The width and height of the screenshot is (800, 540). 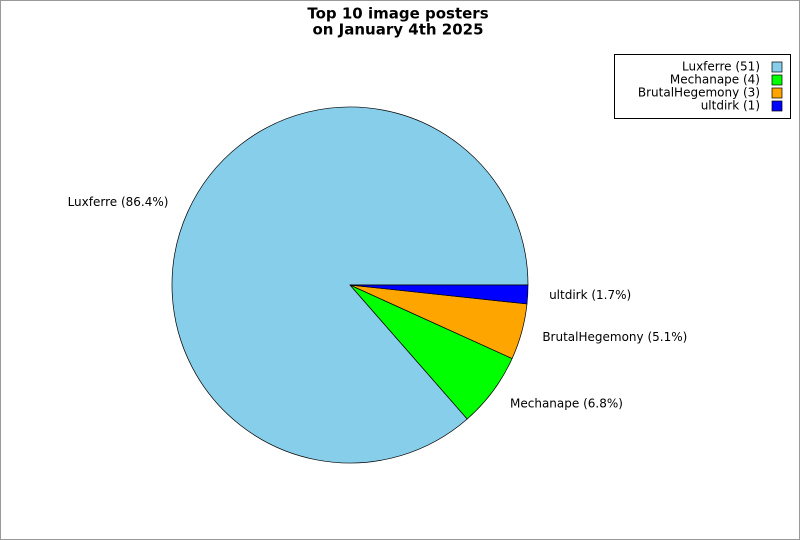 What do you see at coordinates (566, 403) in the screenshot?
I see `slice-label: Mechanape (6.8%)` at bounding box center [566, 403].